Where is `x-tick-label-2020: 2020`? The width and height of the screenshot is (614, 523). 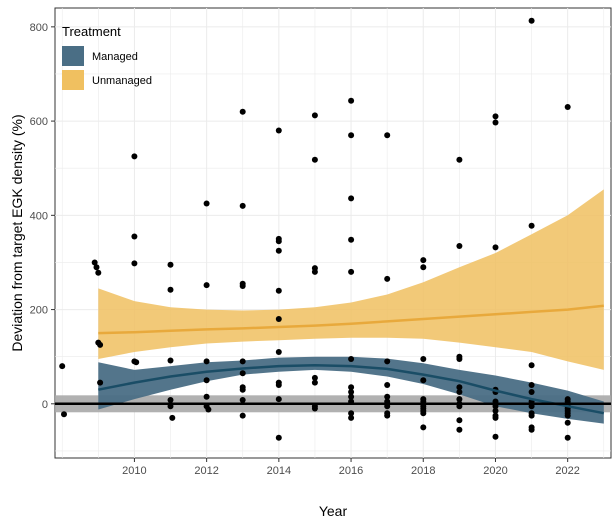 x-tick-label-2020: 2020 is located at coordinates (495, 471).